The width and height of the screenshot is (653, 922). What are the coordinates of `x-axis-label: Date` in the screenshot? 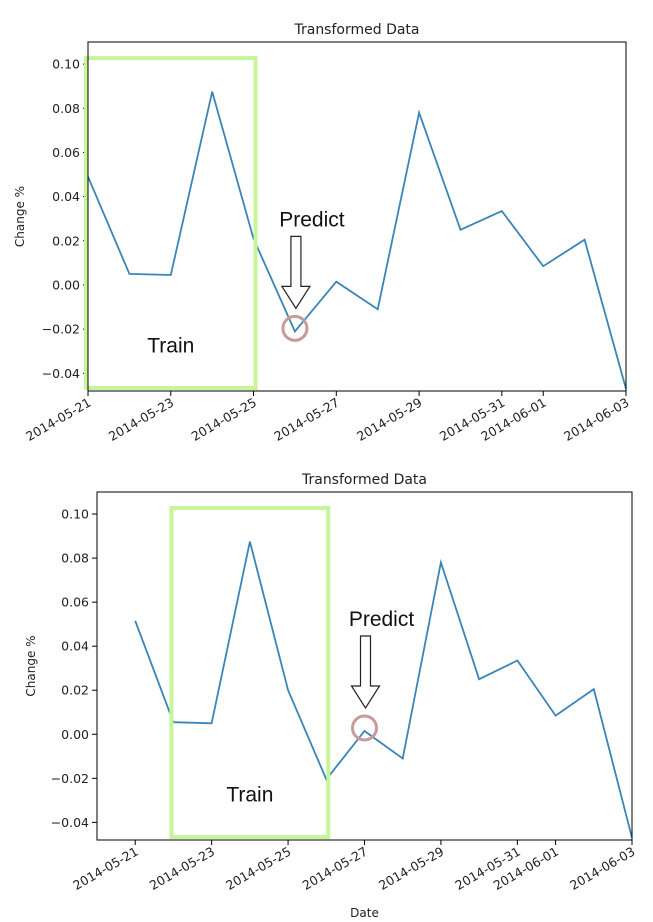 It's located at (364, 913).